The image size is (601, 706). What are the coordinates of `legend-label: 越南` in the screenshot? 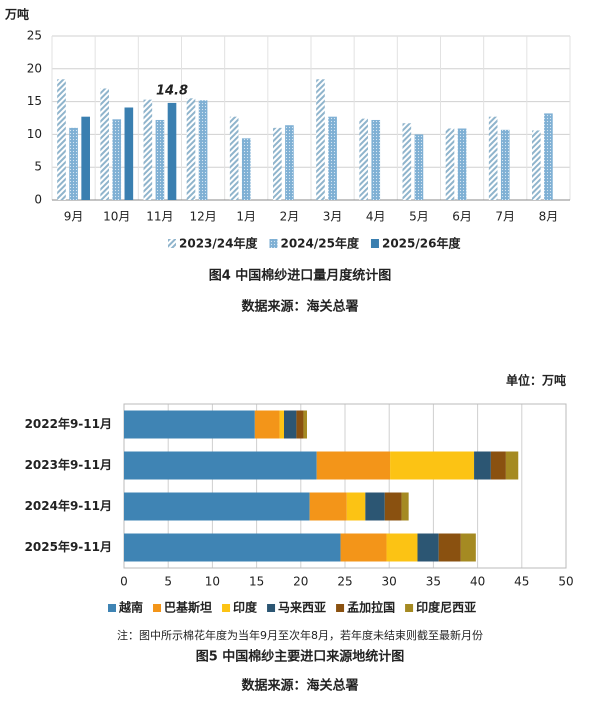 It's located at (130, 607).